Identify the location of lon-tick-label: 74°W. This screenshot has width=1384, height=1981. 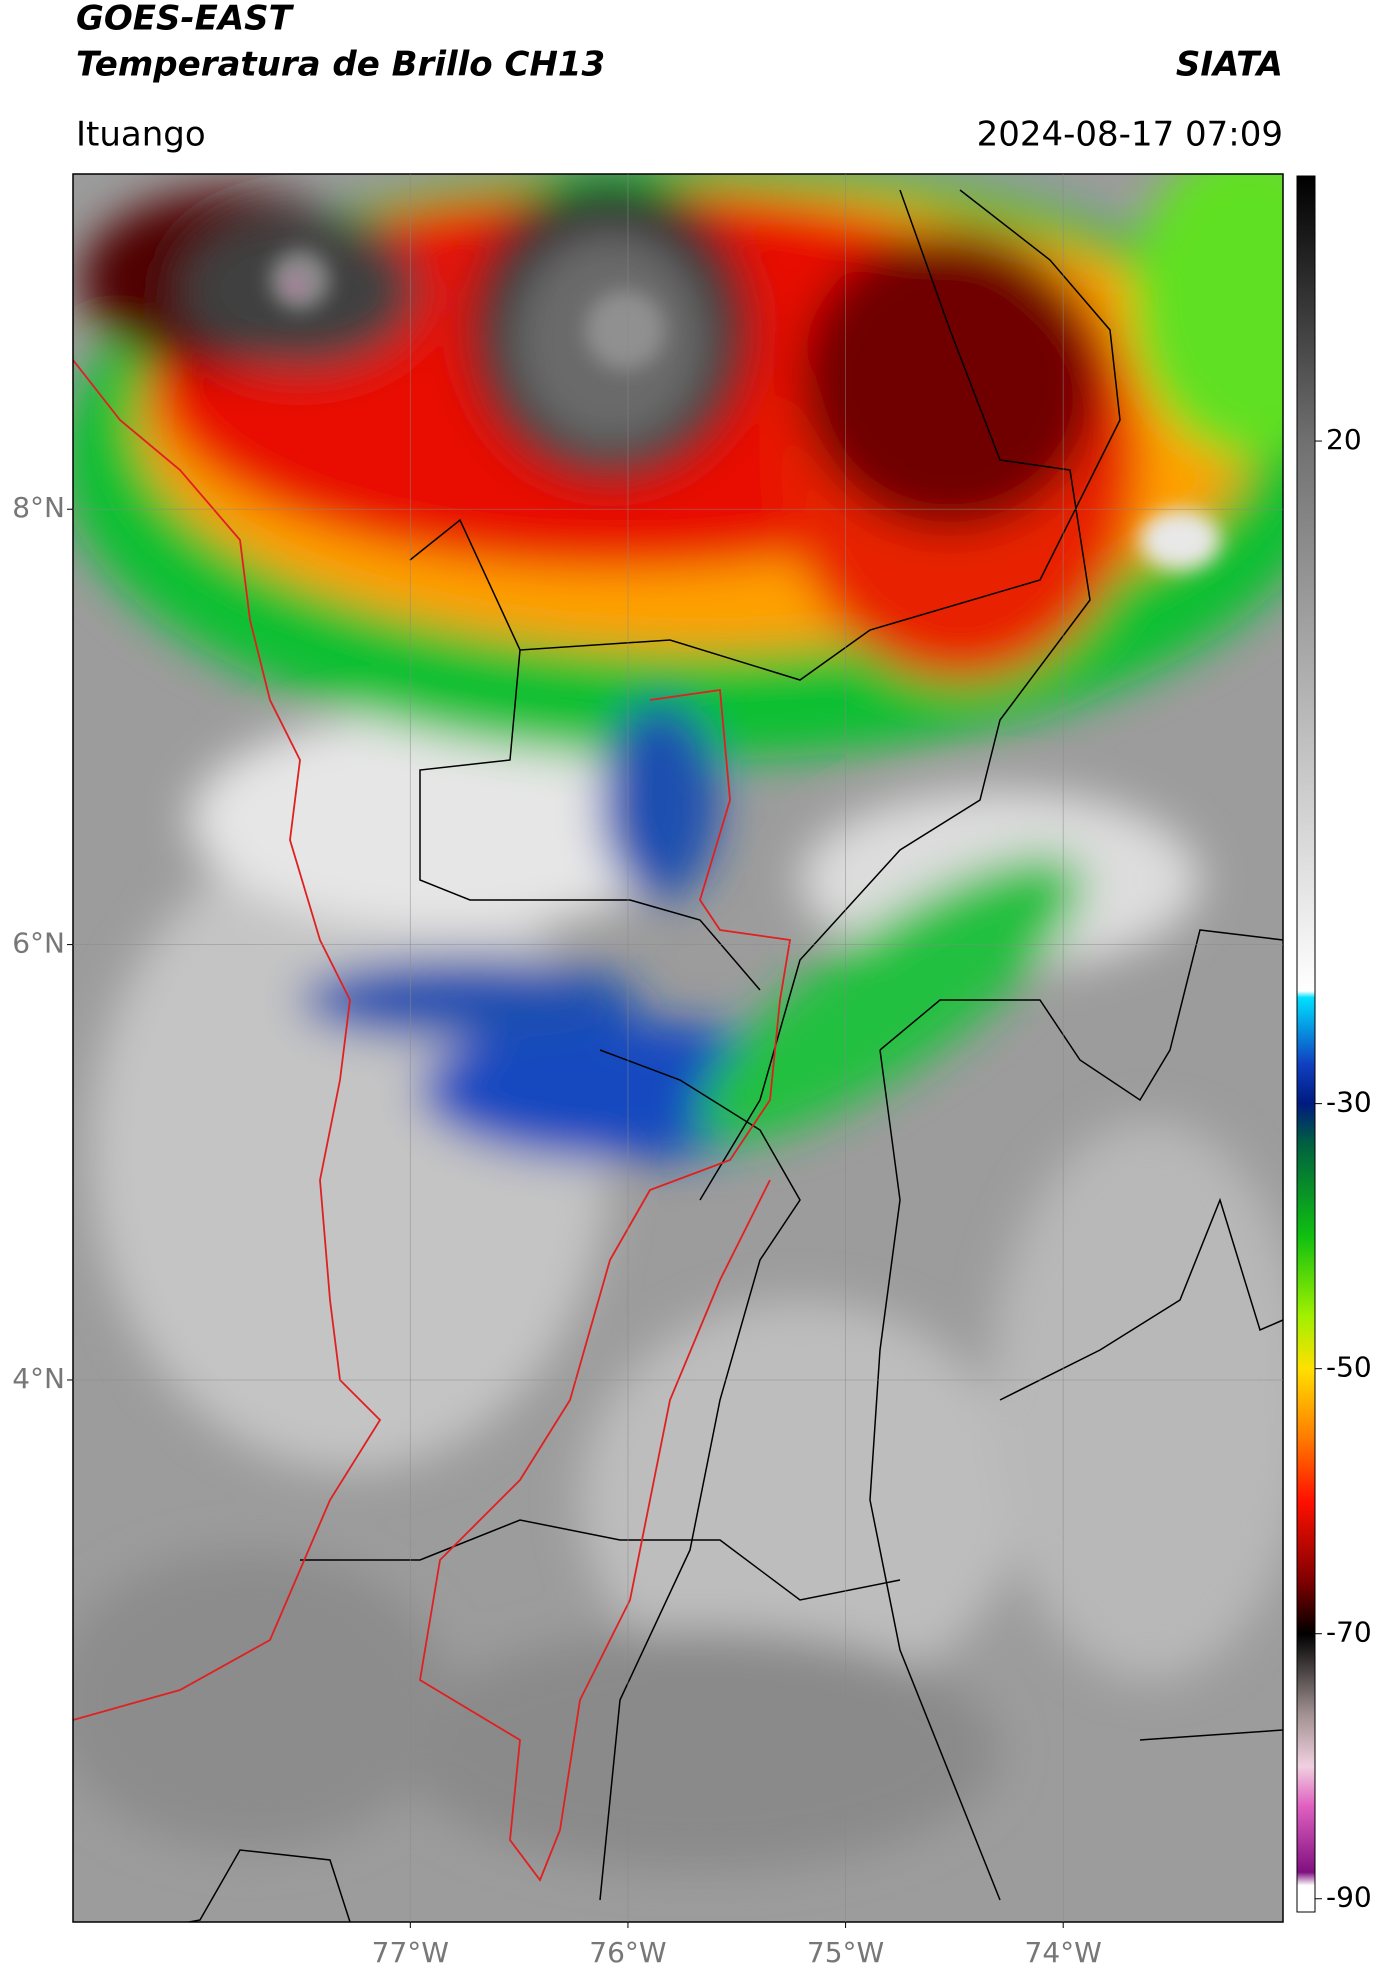
(1063, 1952).